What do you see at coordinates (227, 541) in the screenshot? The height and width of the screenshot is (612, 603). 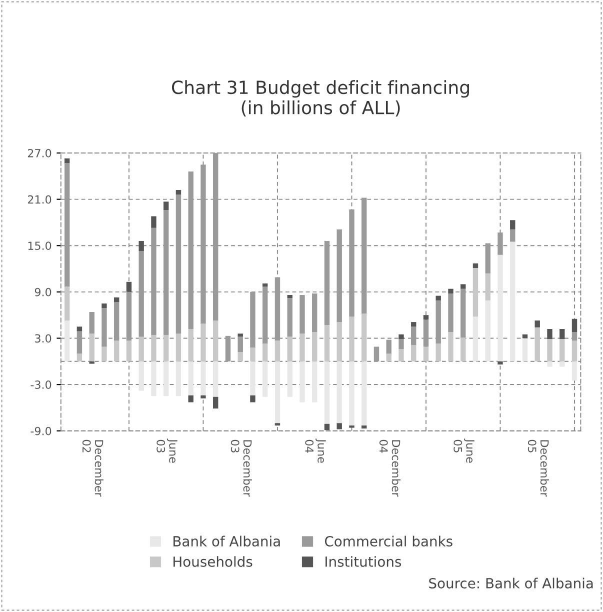 I see `legend-label: Bank of Albania` at bounding box center [227, 541].